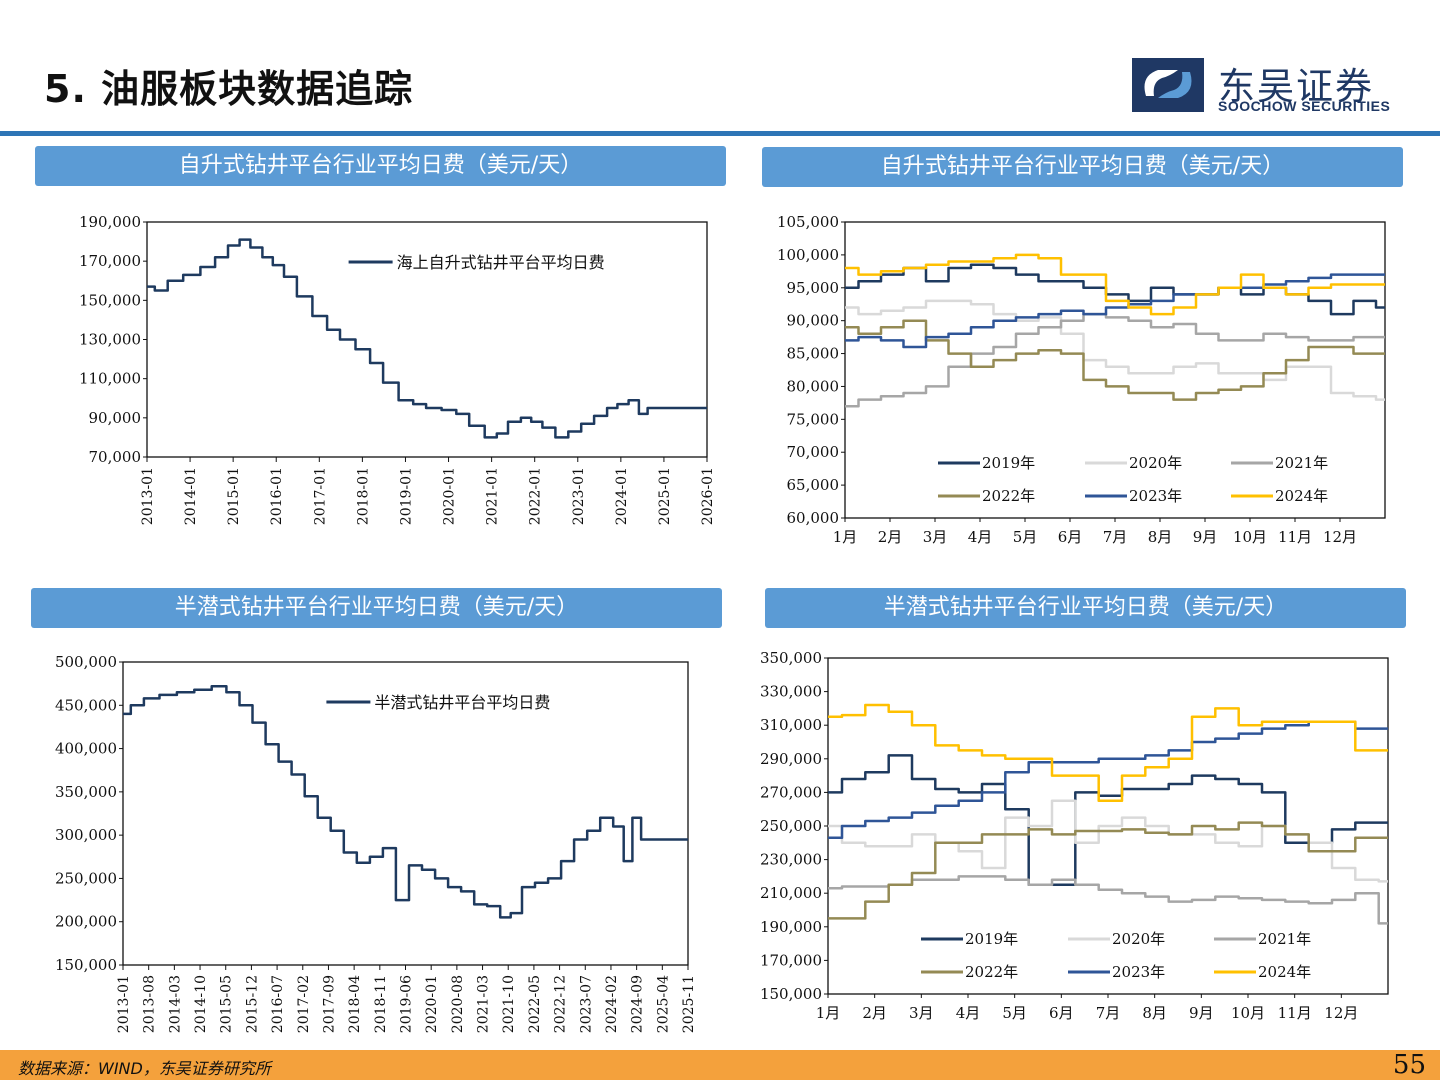 This screenshot has width=1440, height=1080. What do you see at coordinates (612, 1004) in the screenshot?
I see `x-tick-label: 2024-02` at bounding box center [612, 1004].